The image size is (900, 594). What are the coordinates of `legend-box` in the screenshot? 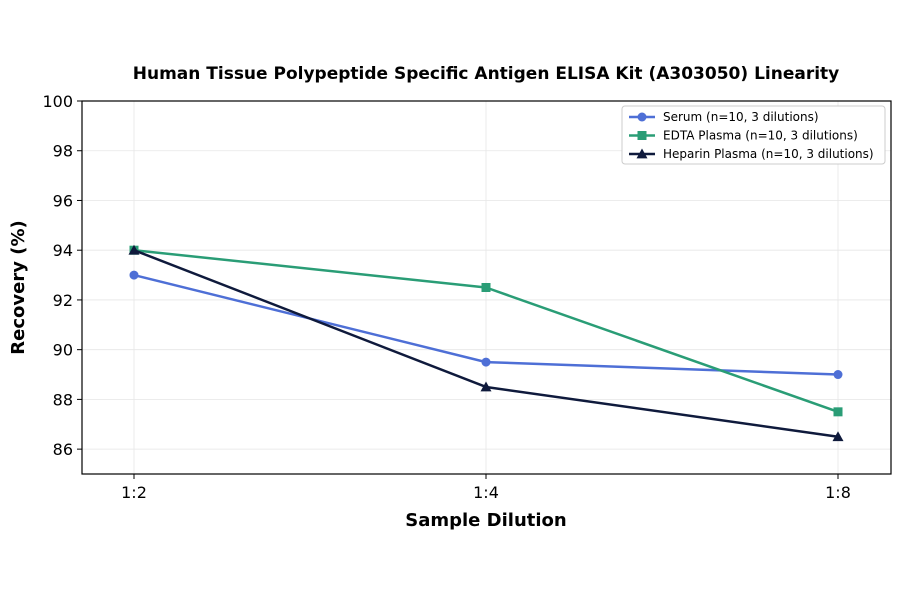 It's located at (753, 135).